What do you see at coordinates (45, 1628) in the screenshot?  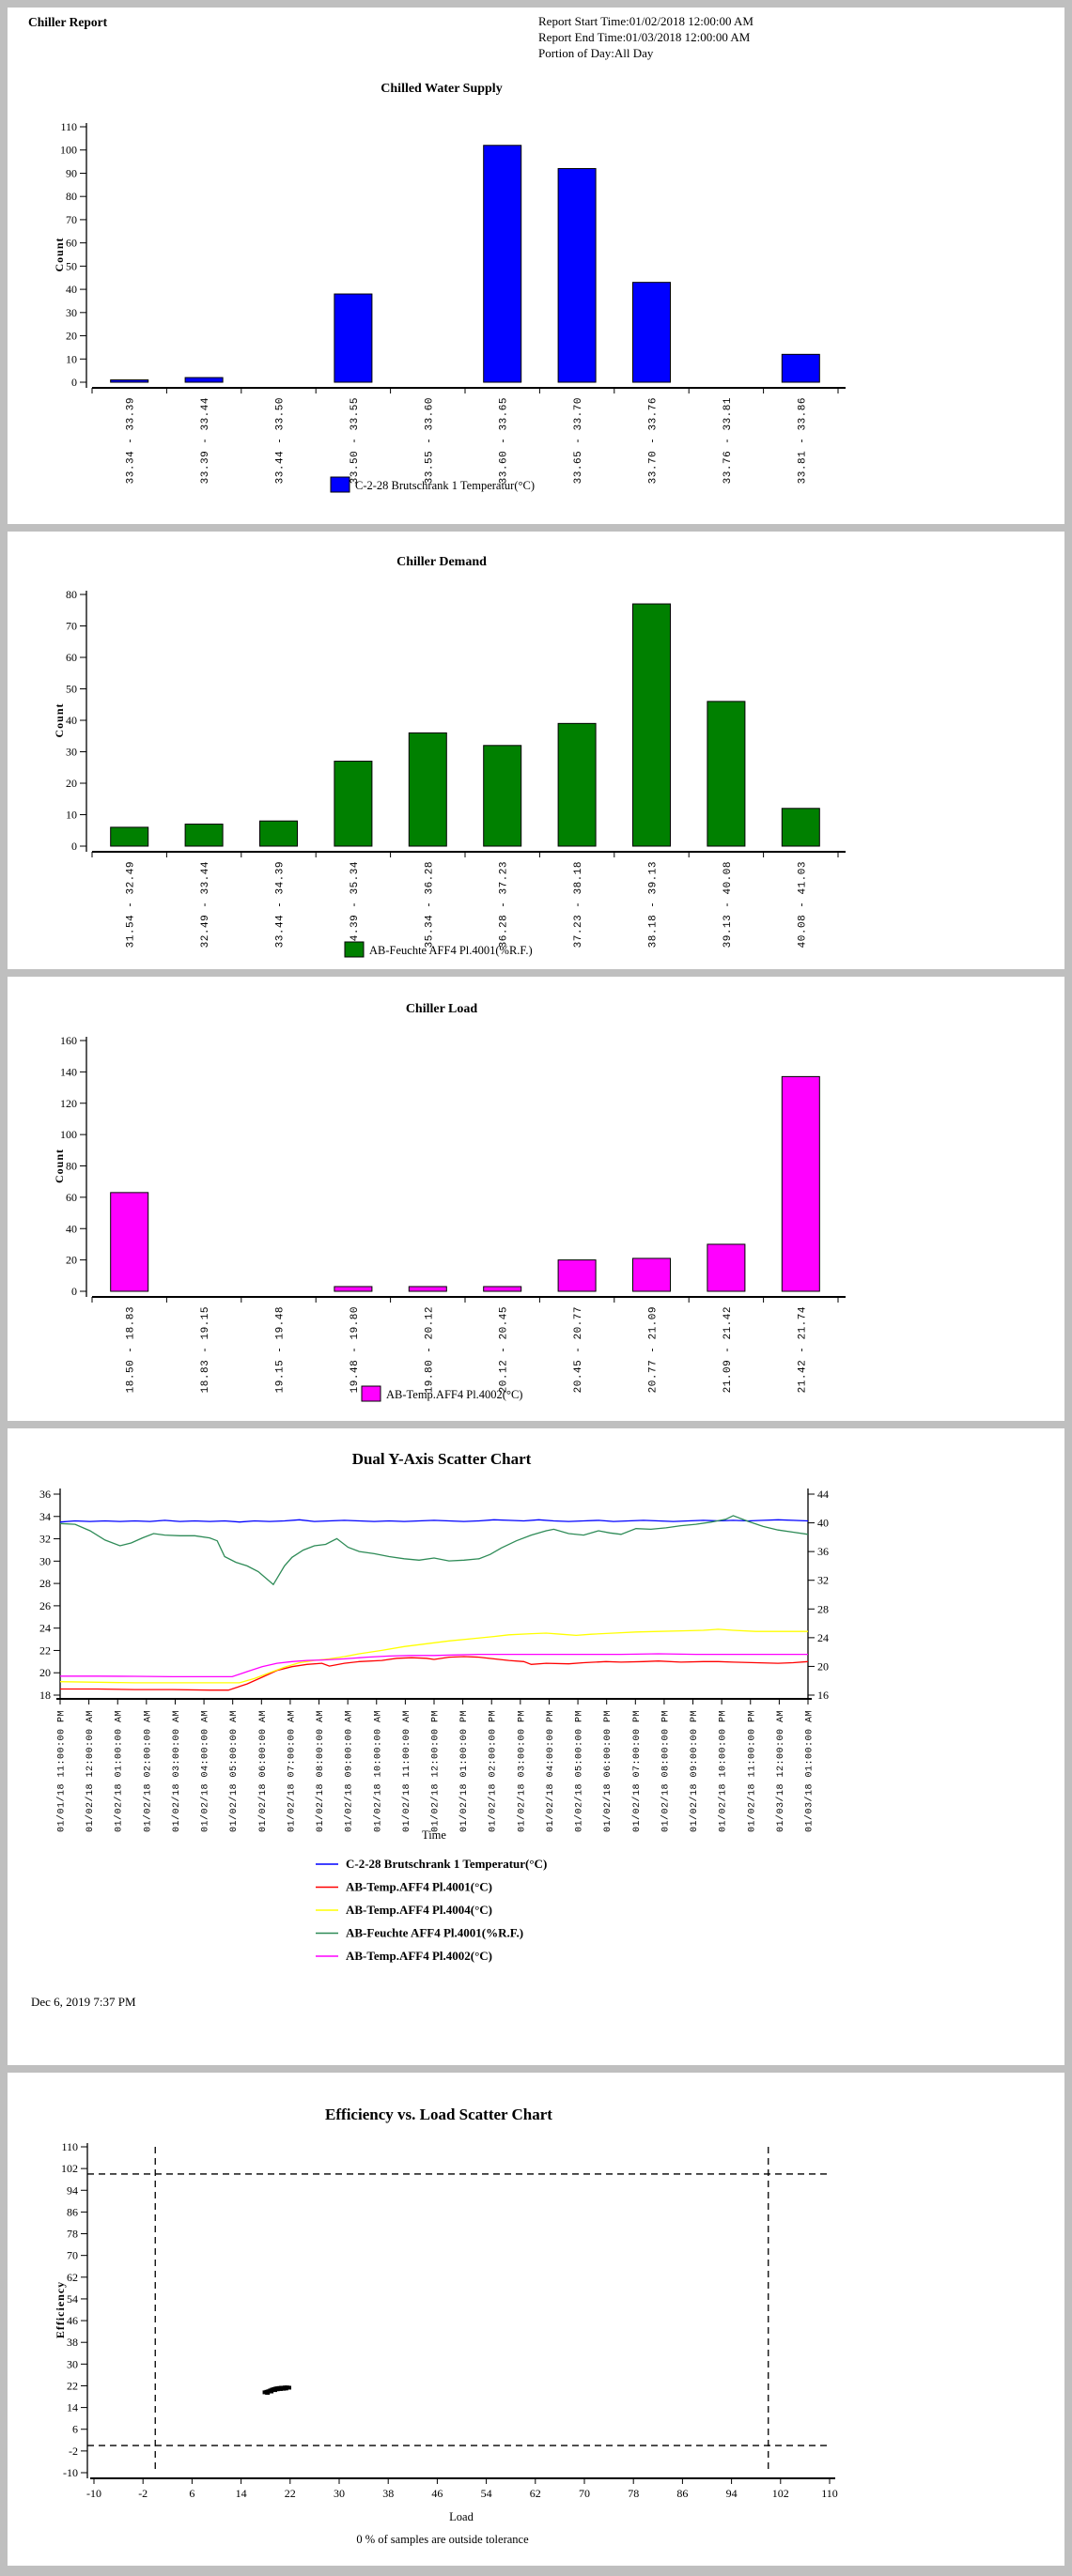 I see `left-y-tick-label: 24` at bounding box center [45, 1628].